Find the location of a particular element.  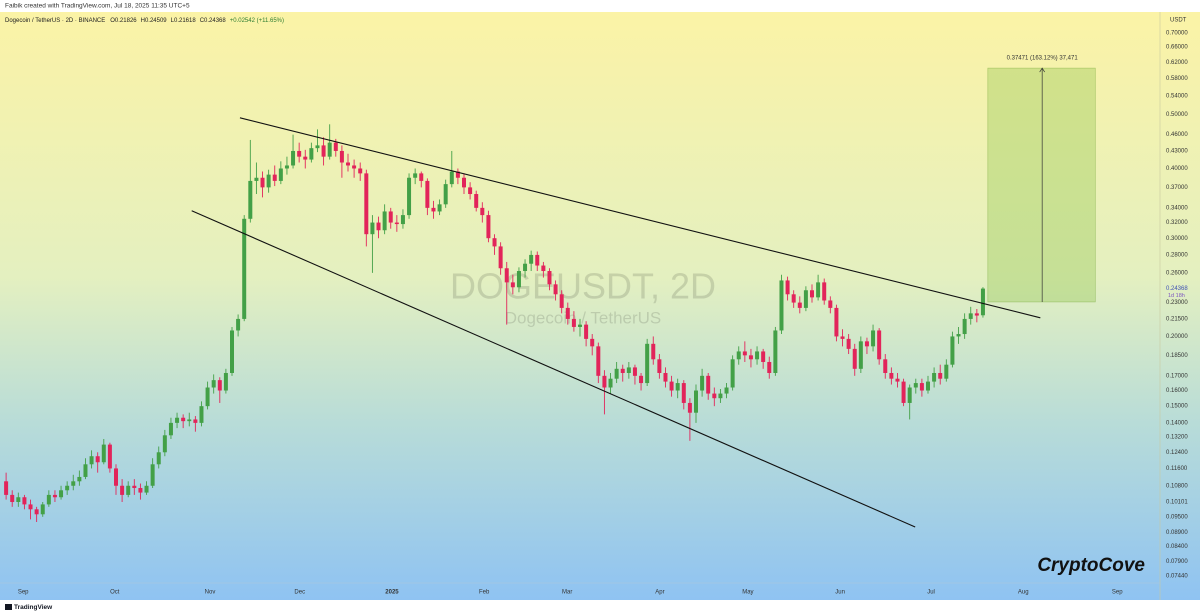

y-tick-label: 0.43000 is located at coordinates (1177, 152).